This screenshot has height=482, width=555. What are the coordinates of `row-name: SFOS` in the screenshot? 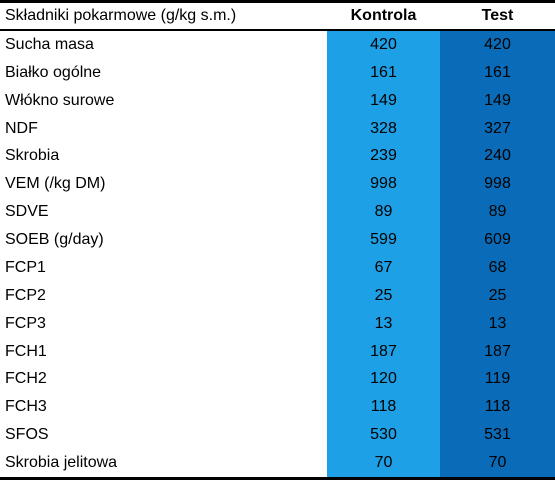 It's located at (27, 435).